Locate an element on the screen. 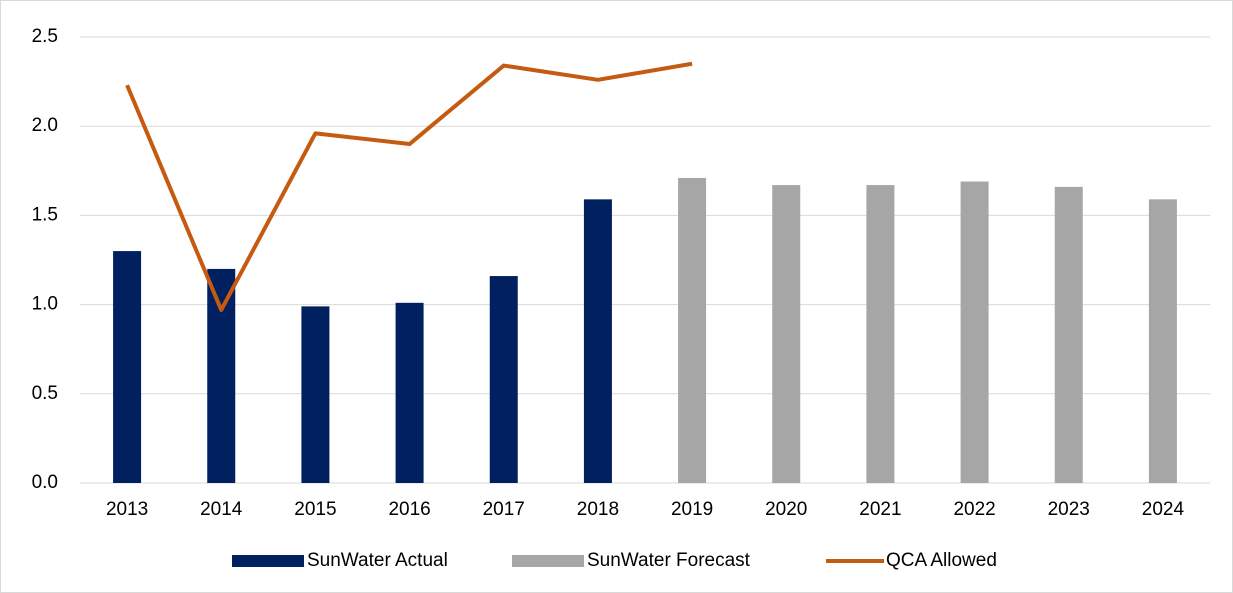 Image resolution: width=1233 pixels, height=593 pixels. y-tick-label: 0.0 is located at coordinates (45, 482).